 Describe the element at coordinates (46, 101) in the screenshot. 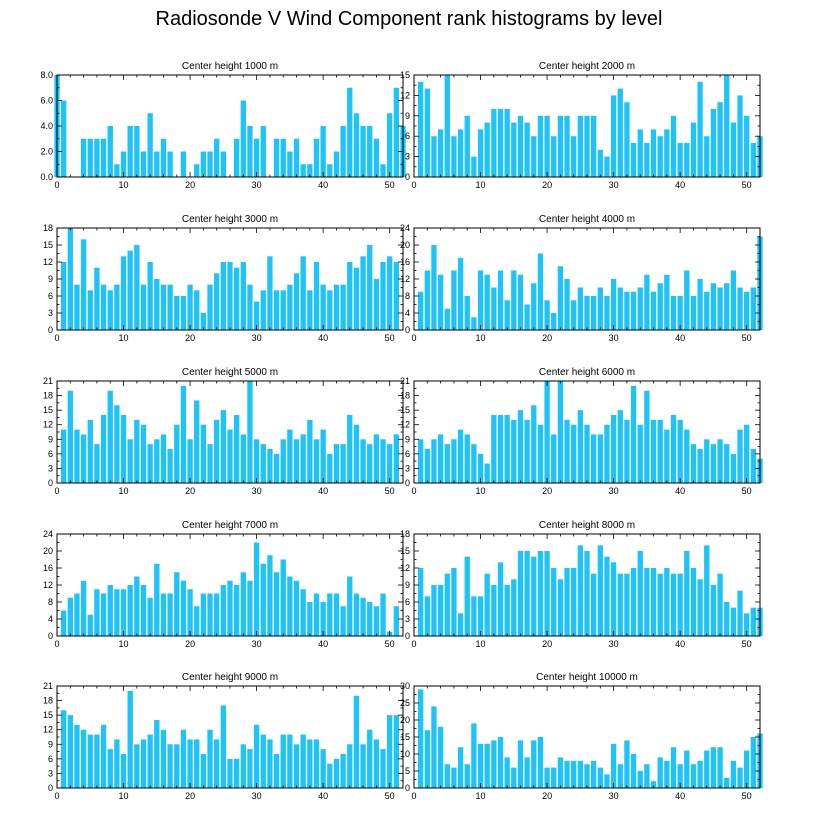

I see `y-tick-label: 6.0` at that location.